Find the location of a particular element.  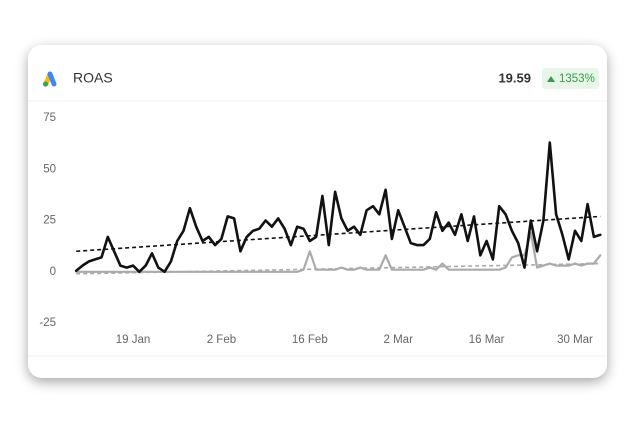

y-tick-label: -25 is located at coordinates (47, 323).